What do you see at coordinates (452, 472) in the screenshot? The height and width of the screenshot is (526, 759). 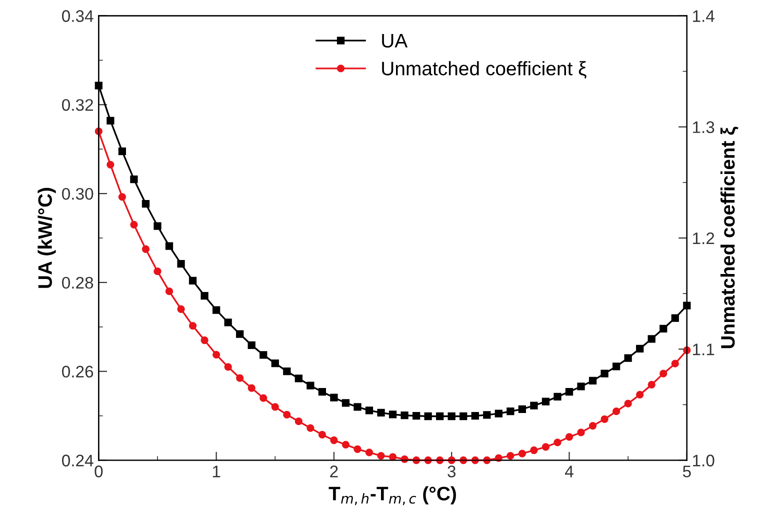 I see `x-tick-label: 3` at bounding box center [452, 472].